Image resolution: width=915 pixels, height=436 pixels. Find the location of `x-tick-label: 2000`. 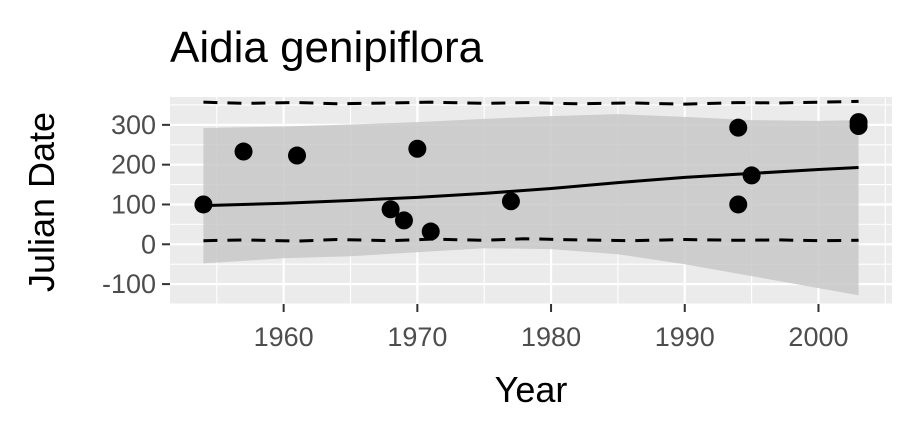

x-tick-label: 2000 is located at coordinates (818, 337).